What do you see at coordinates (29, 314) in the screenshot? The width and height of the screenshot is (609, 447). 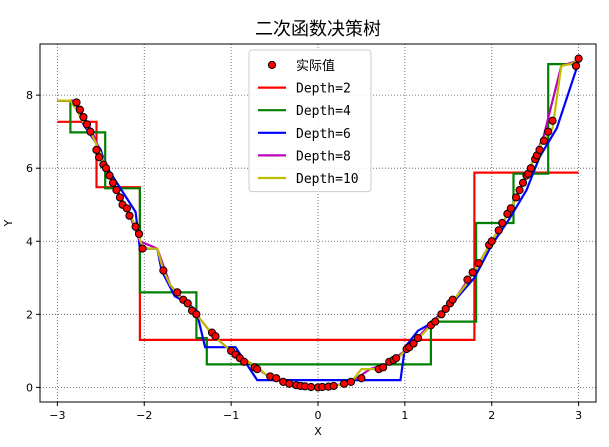 I see `y-tick-label: 2` at bounding box center [29, 314].